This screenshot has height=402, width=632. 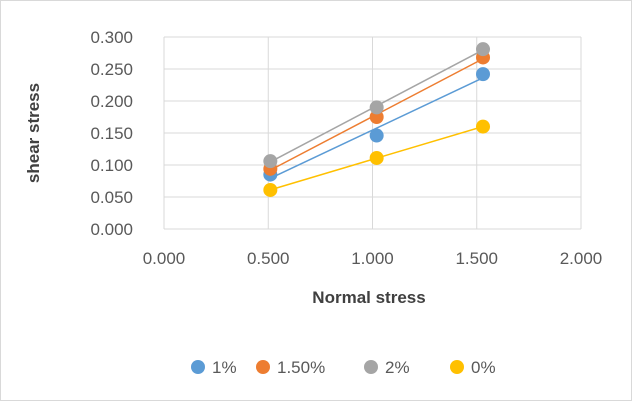 What do you see at coordinates (483, 367) in the screenshot?
I see `legend-label: 0%` at bounding box center [483, 367].